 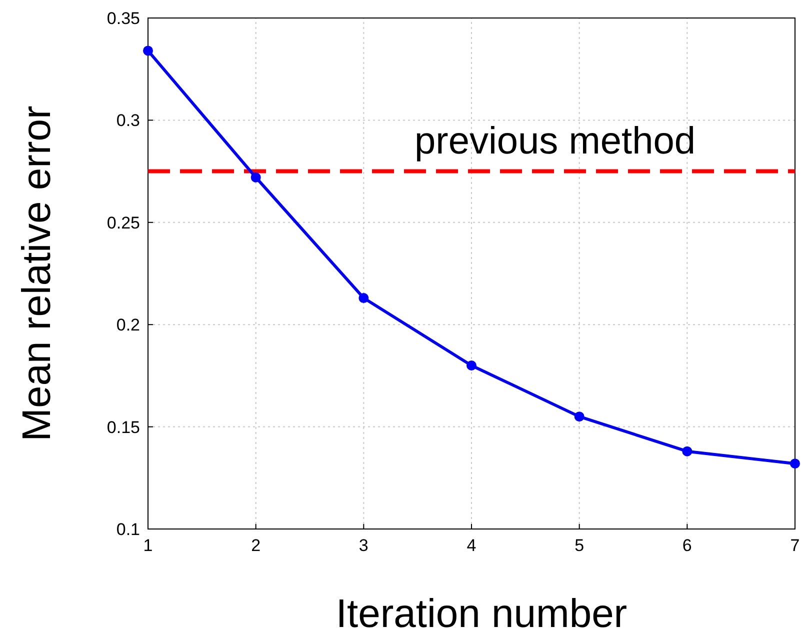 What do you see at coordinates (123, 222) in the screenshot?
I see `y-tick-label: 0.25` at bounding box center [123, 222].